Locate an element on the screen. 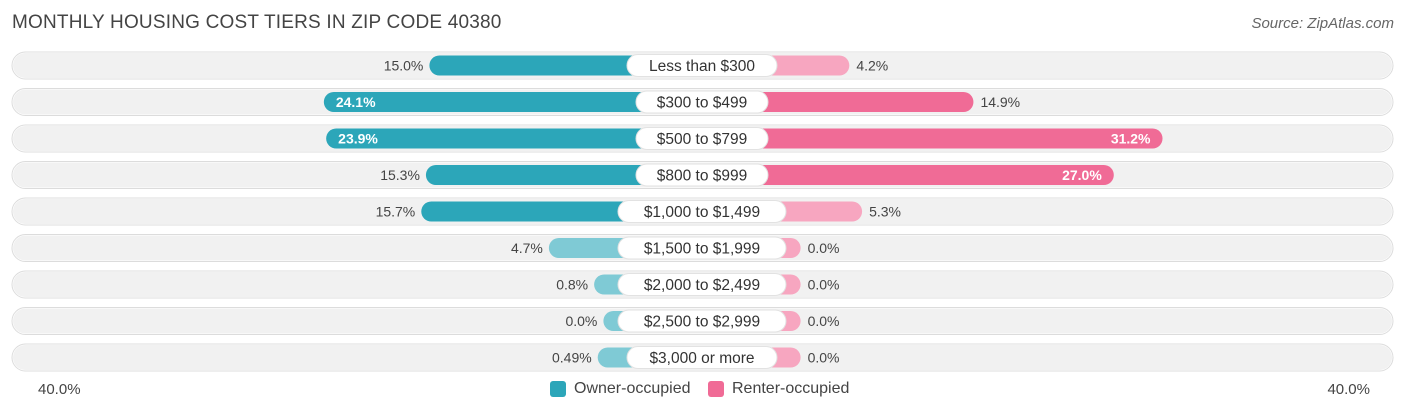  owner-value-label: 15.3% is located at coordinates (400, 175).